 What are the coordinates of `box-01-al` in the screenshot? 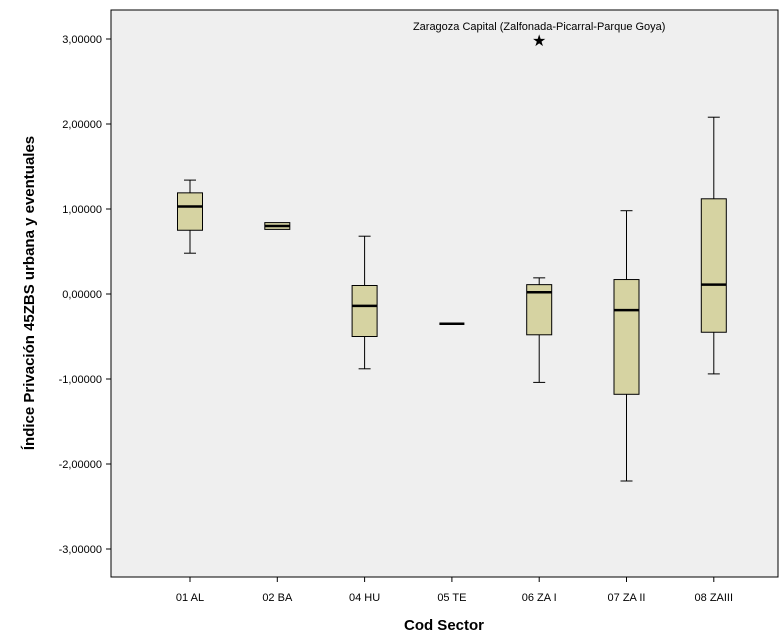 It's located at (190, 216).